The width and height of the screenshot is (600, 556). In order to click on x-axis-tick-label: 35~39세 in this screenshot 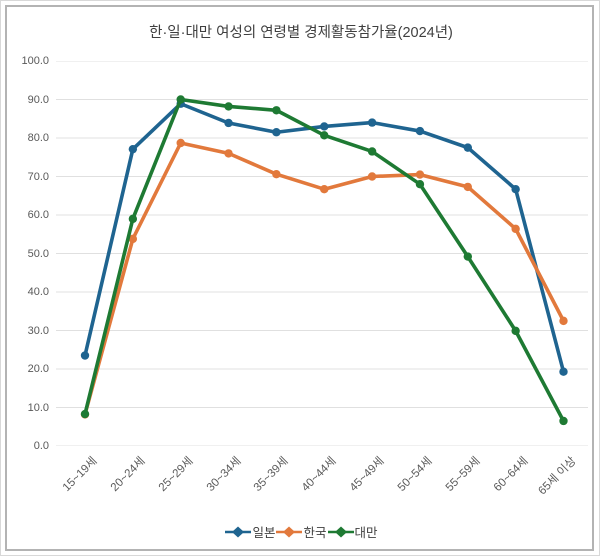, I will do `click(271, 474)`.